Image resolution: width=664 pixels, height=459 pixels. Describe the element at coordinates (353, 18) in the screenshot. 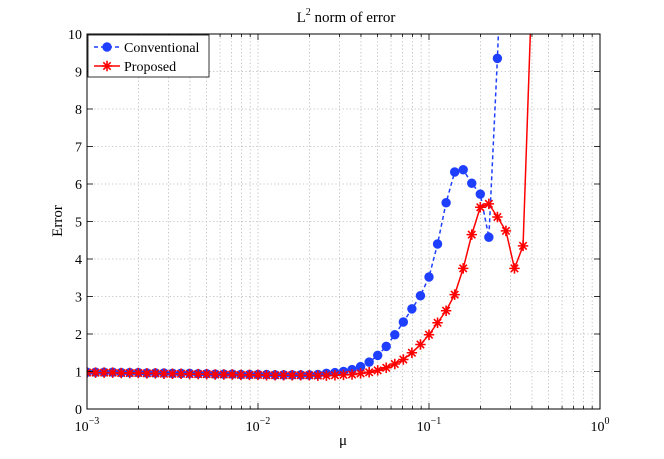

I see `chart-title-rest: norm of error` at that location.